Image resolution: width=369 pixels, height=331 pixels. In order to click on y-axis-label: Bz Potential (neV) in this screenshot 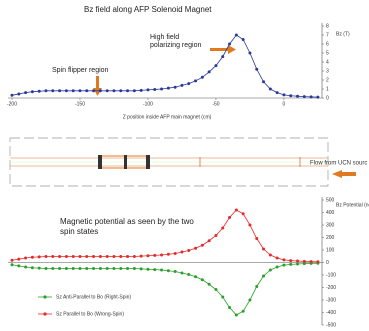, I will do `click(352, 205)`.